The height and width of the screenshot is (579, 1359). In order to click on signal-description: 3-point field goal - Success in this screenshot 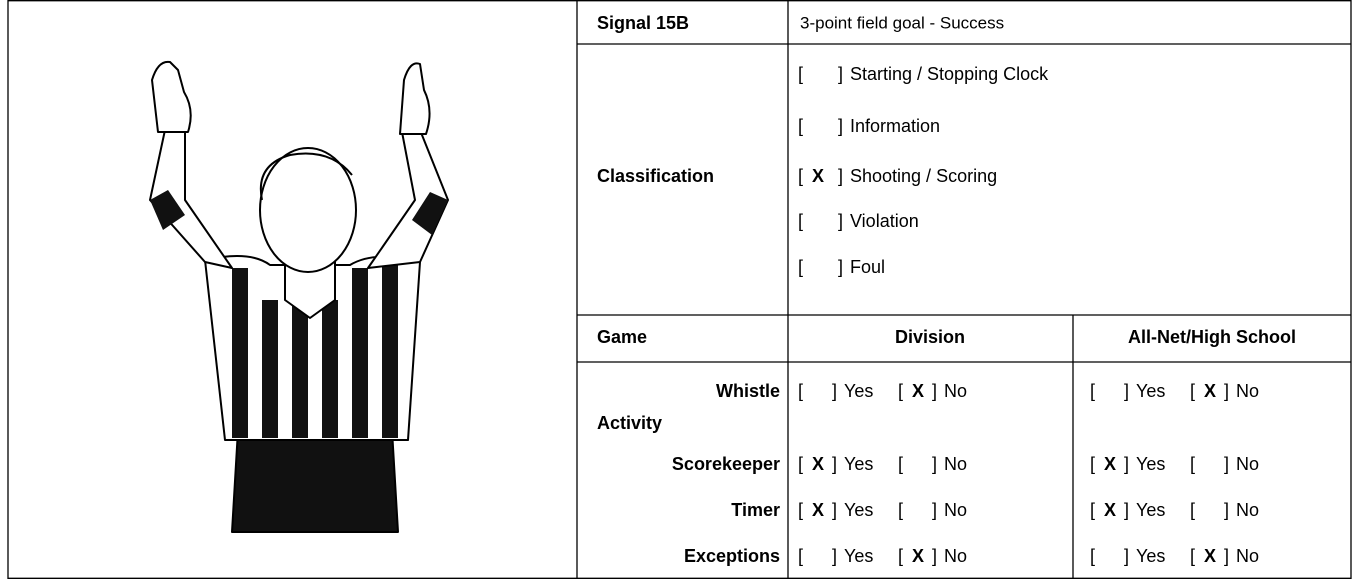, I will do `click(902, 22)`.